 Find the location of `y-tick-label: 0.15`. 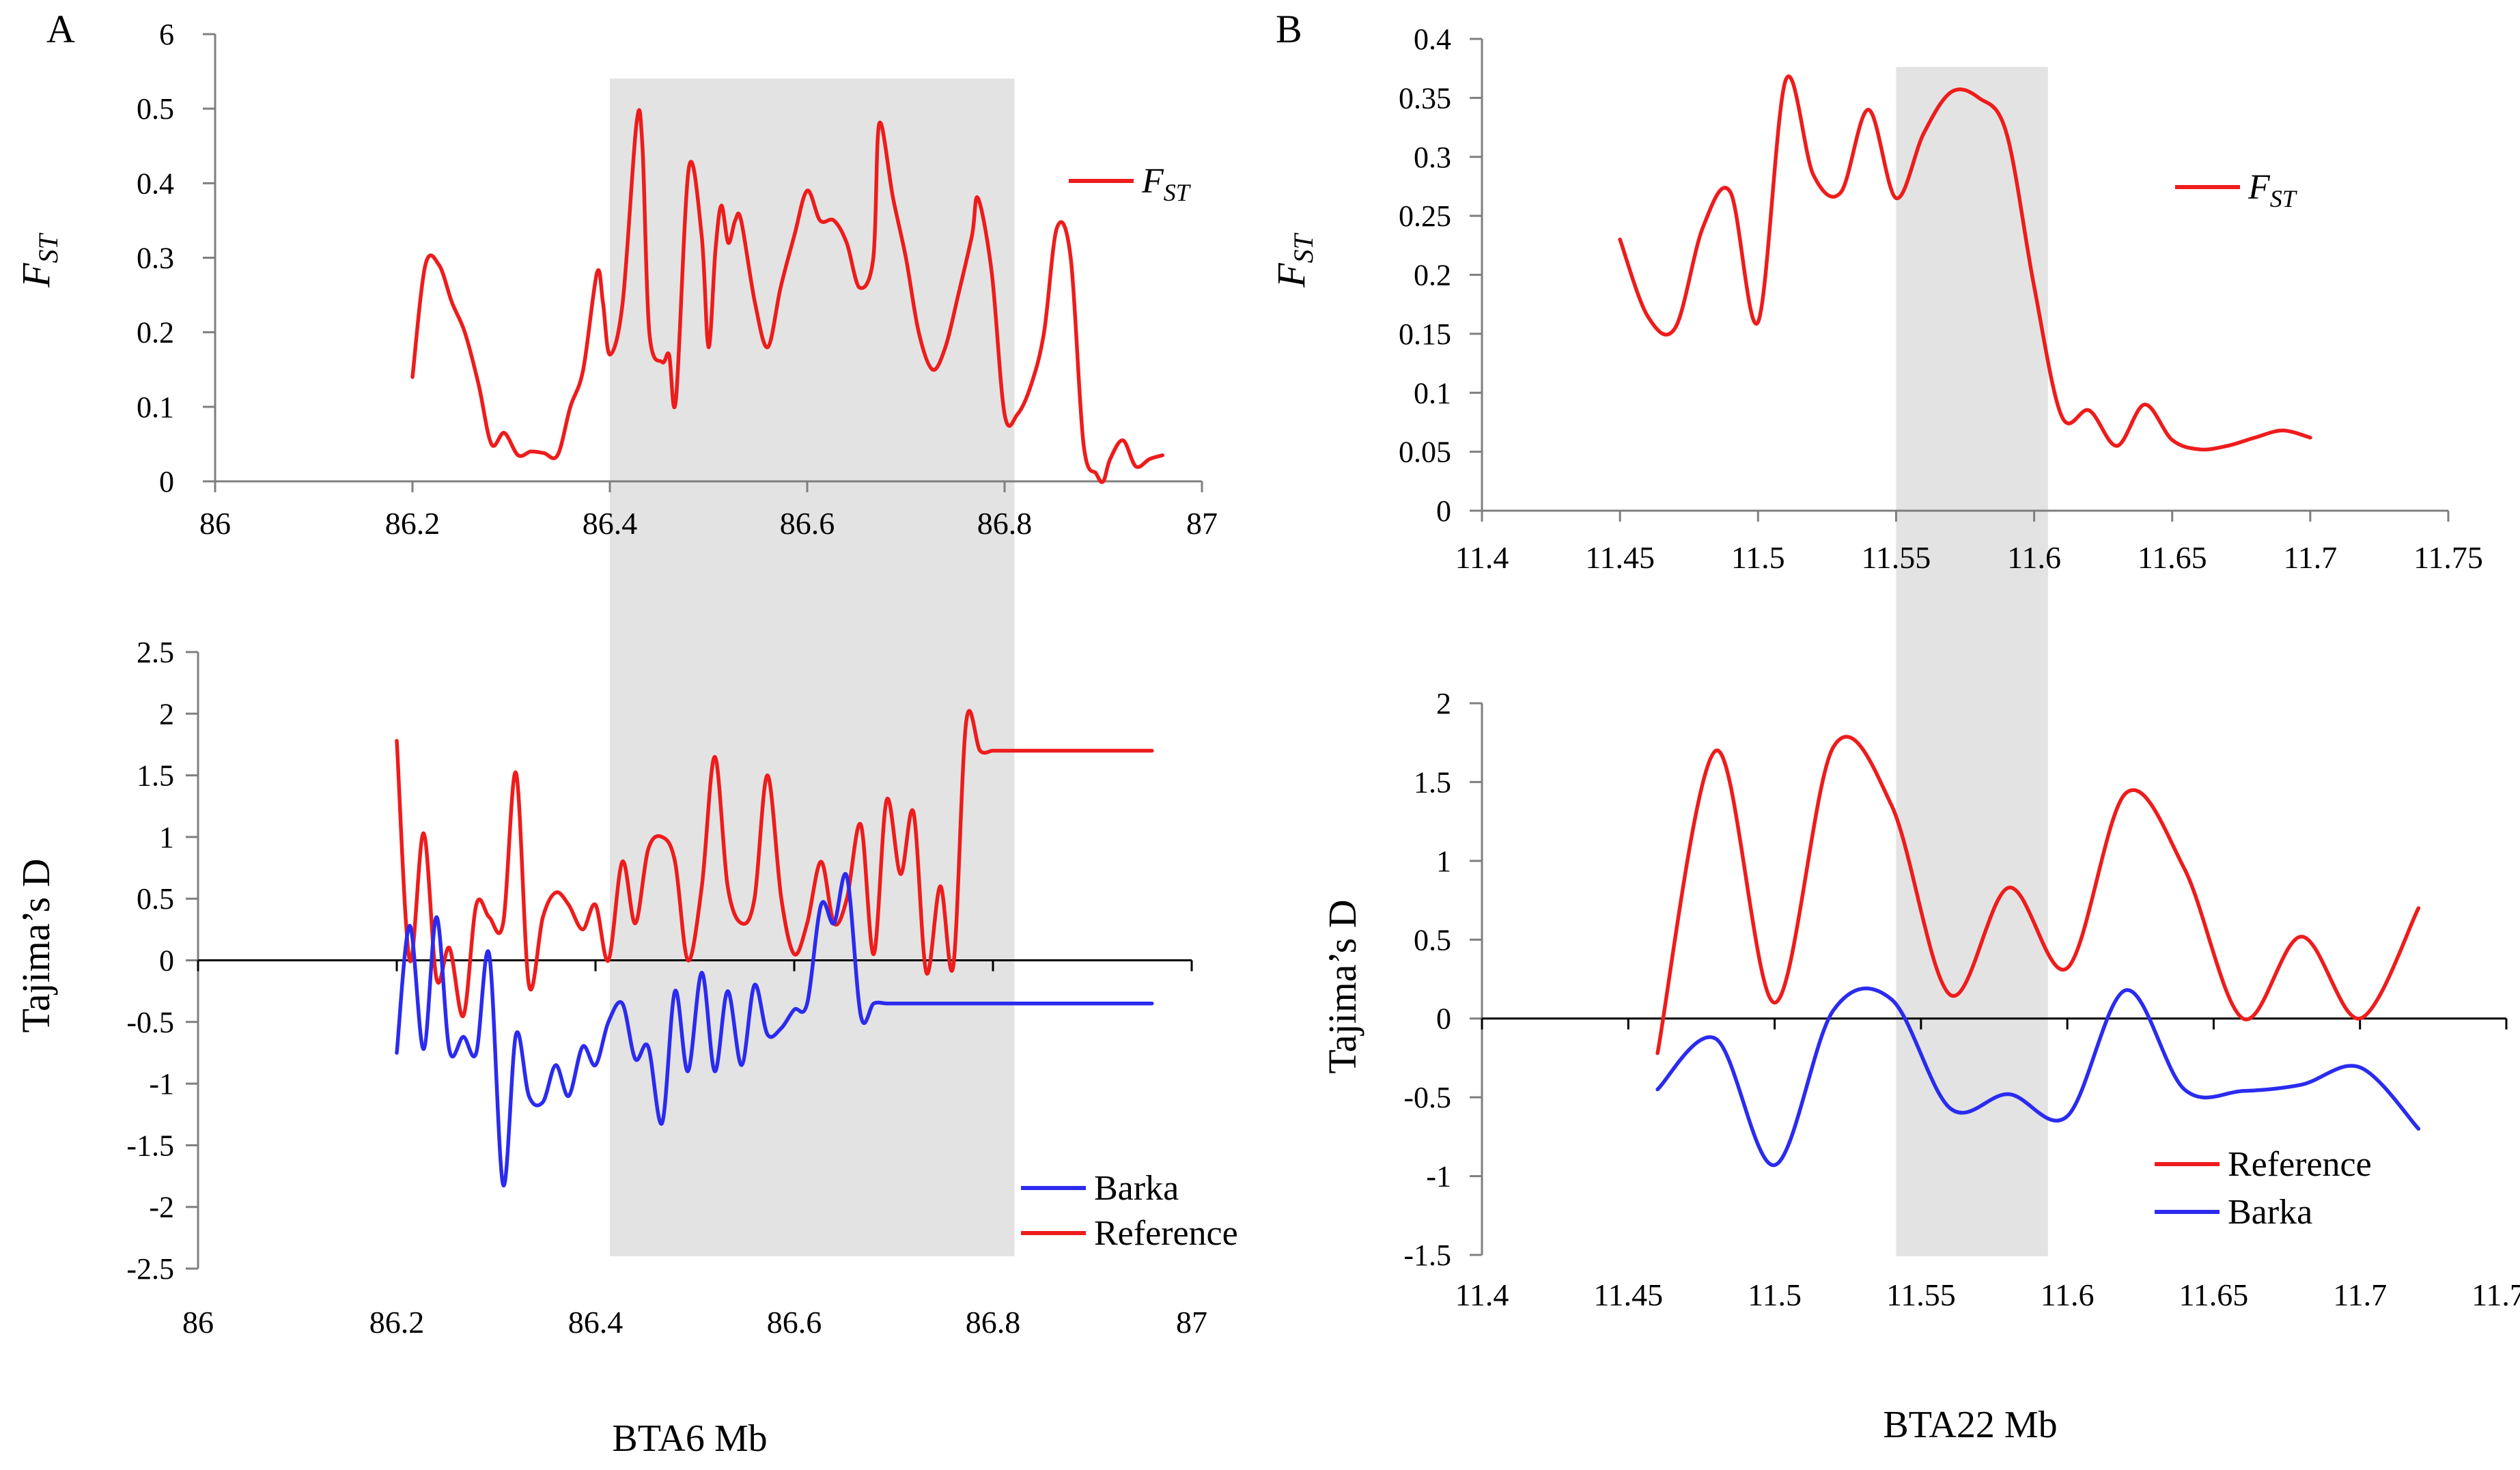

y-tick-label: 0.15 is located at coordinates (1425, 334).